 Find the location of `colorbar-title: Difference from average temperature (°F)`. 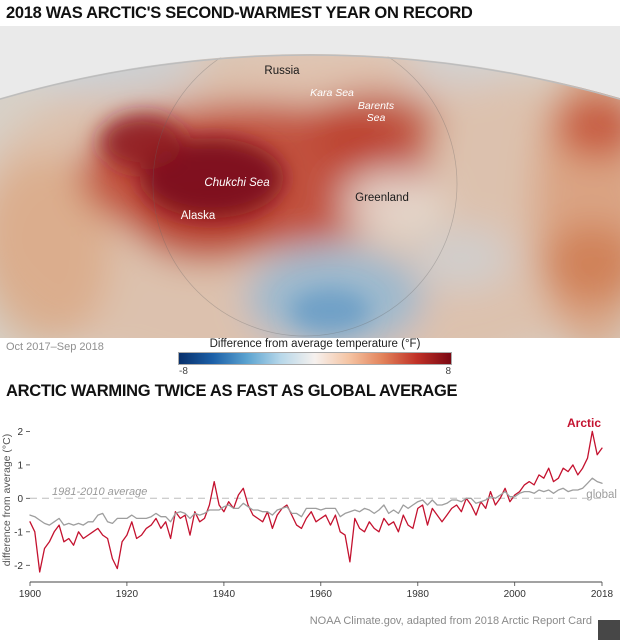

colorbar-title: Difference from average temperature (°F) is located at coordinates (315, 344).